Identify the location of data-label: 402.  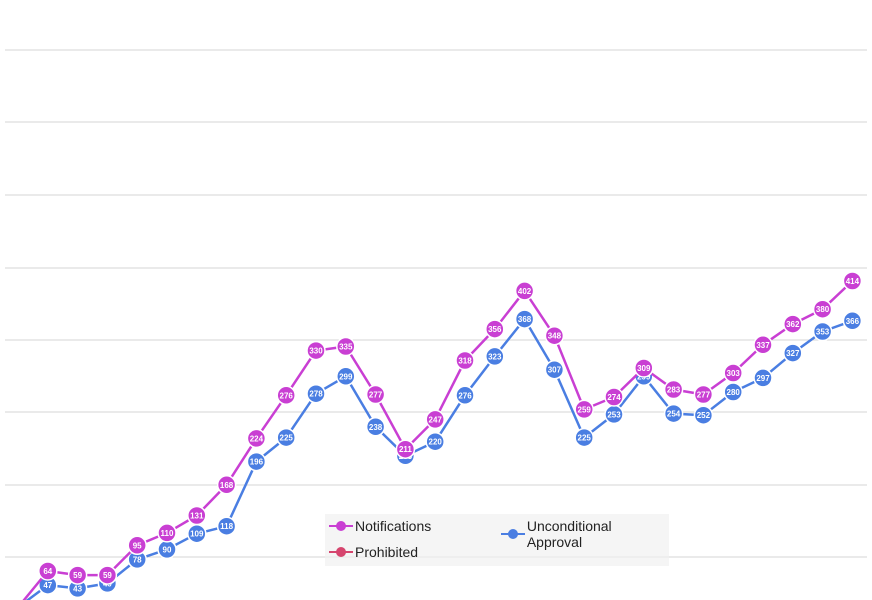
(525, 291).